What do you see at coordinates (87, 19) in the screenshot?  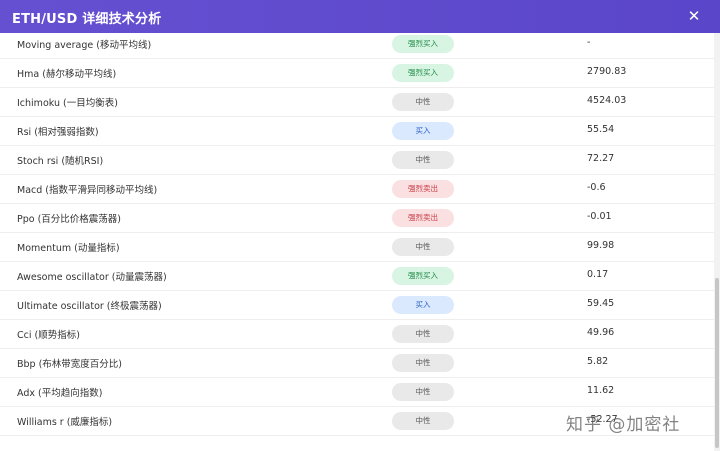 I see `modal-title: ETH/USD 详细技术分析` at bounding box center [87, 19].